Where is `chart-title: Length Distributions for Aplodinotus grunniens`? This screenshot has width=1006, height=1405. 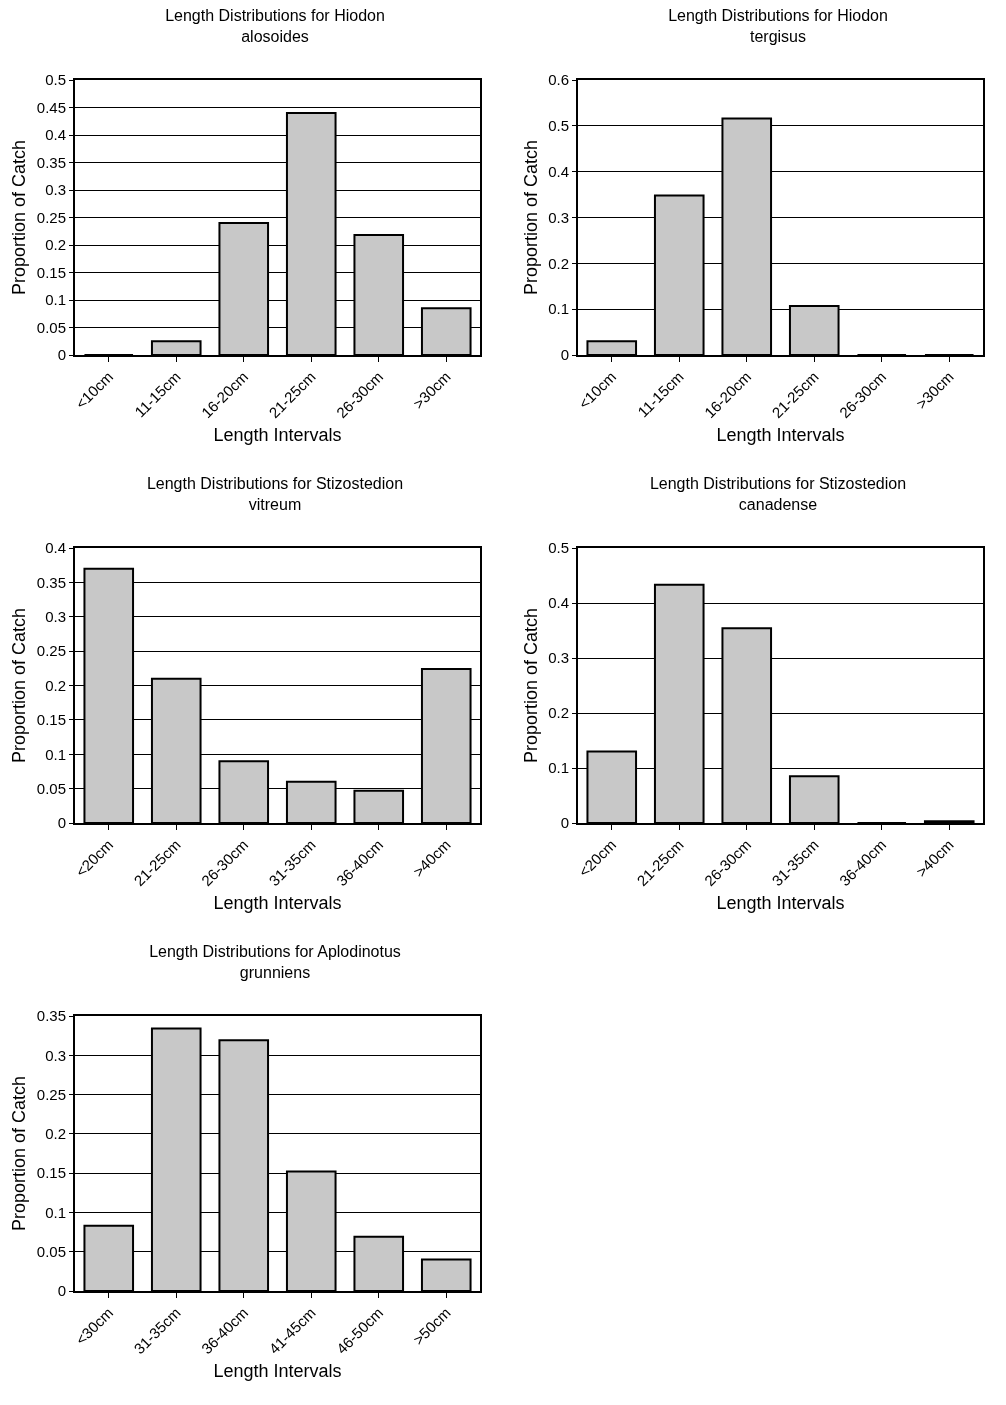
chart-title: Length Distributions for Aplodinotus grunniens is located at coordinates (275, 961).